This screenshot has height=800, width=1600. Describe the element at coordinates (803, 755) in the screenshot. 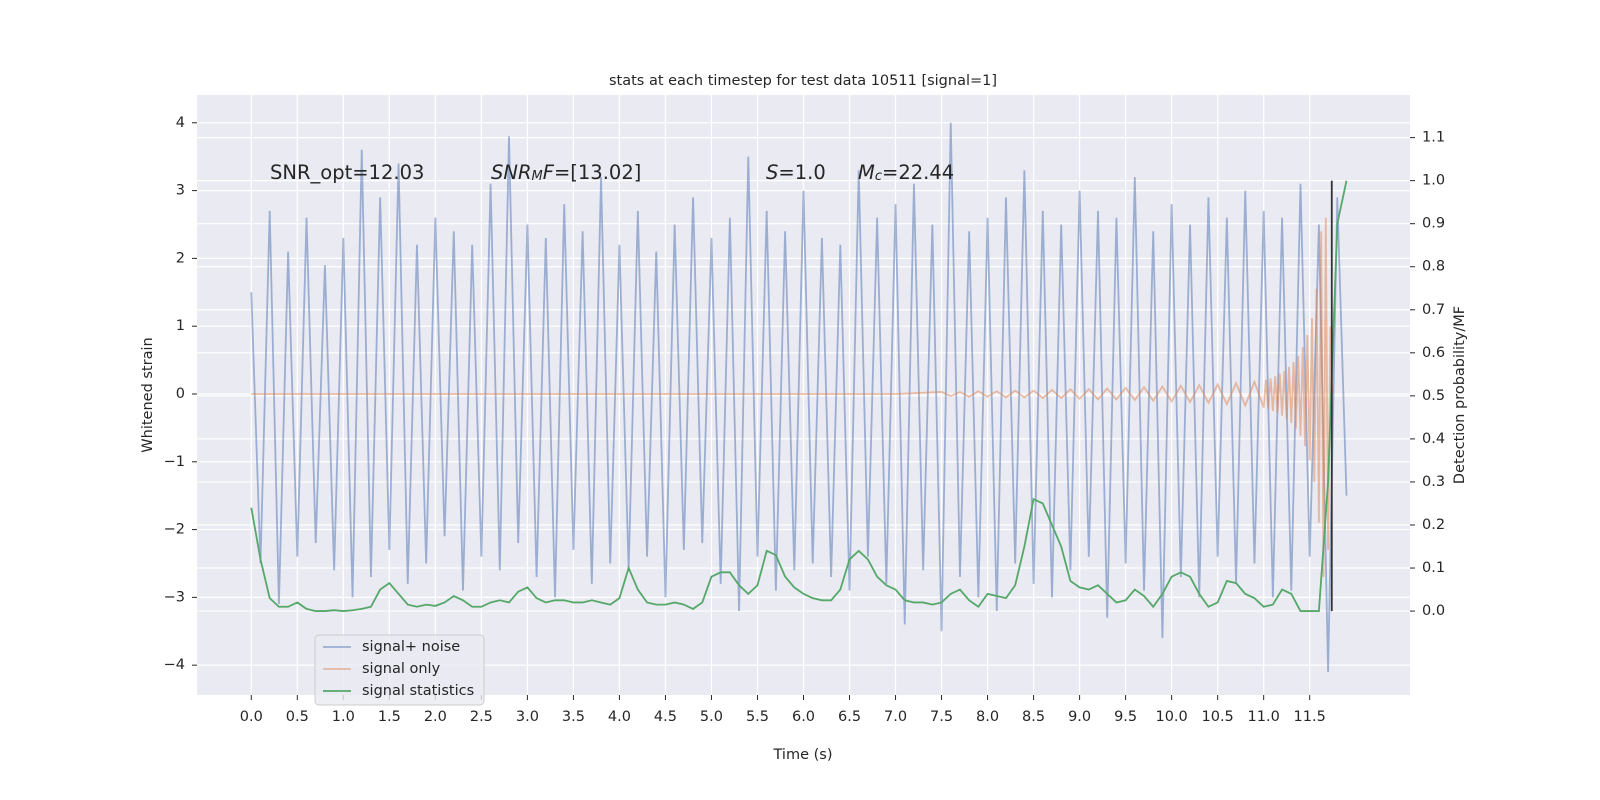

I see `x-axis-label: Time (s)` at that location.